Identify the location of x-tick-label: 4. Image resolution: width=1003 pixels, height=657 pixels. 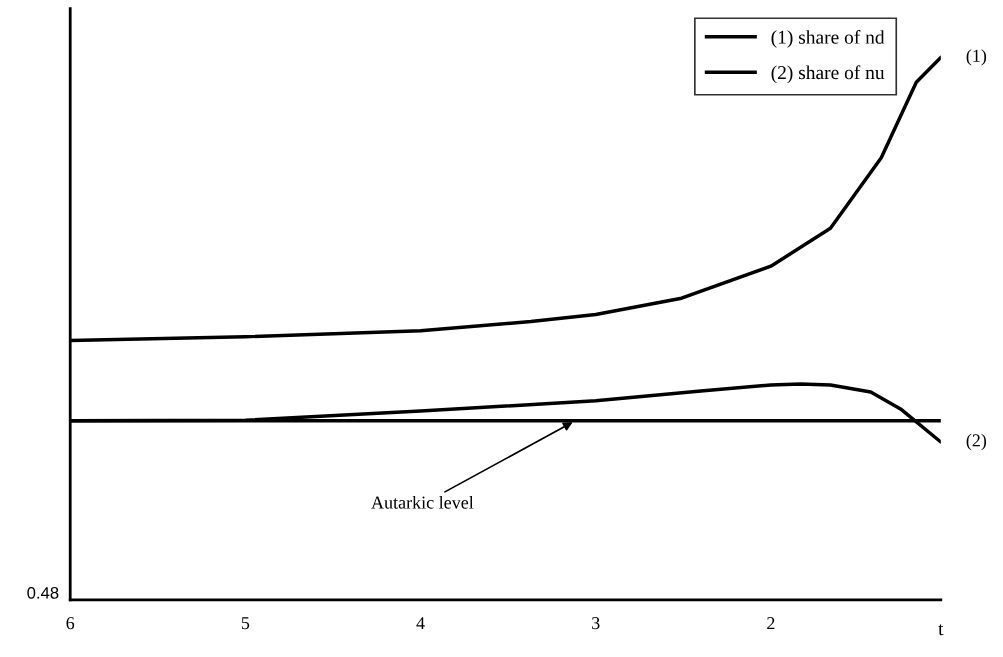
(420, 623).